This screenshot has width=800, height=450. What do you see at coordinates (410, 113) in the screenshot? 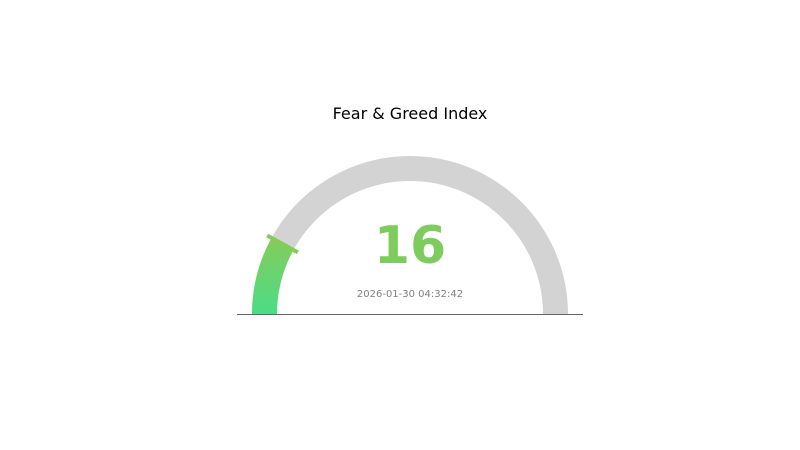
I see `chart-title: Fear & Greed Index` at bounding box center [410, 113].